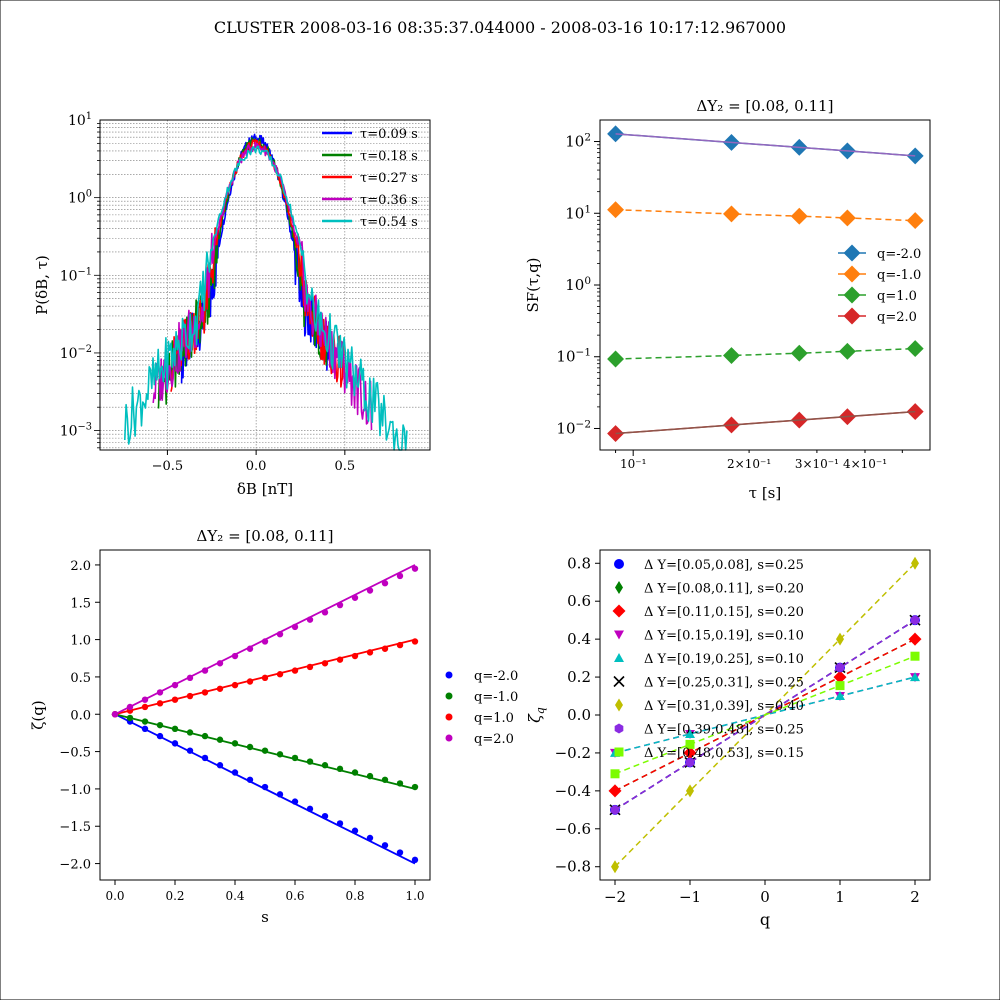  What do you see at coordinates (414, 896) in the screenshot?
I see `x-tick-label: 1.0` at bounding box center [414, 896].